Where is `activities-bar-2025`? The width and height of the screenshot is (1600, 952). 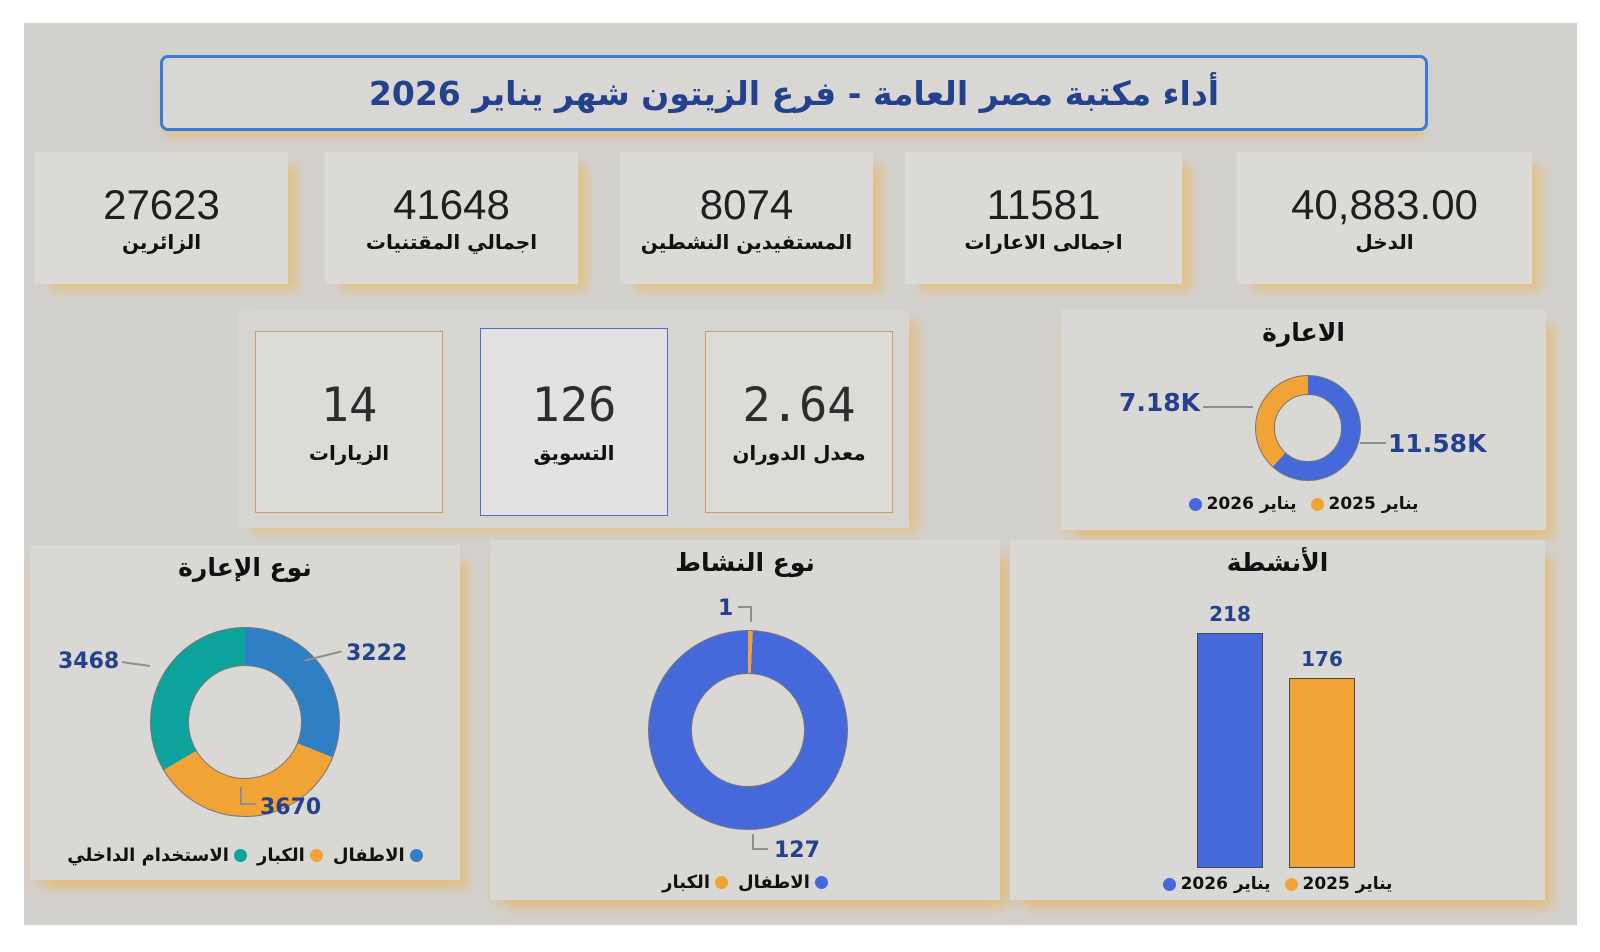
activities-bar-2025 is located at coordinates (1322, 773).